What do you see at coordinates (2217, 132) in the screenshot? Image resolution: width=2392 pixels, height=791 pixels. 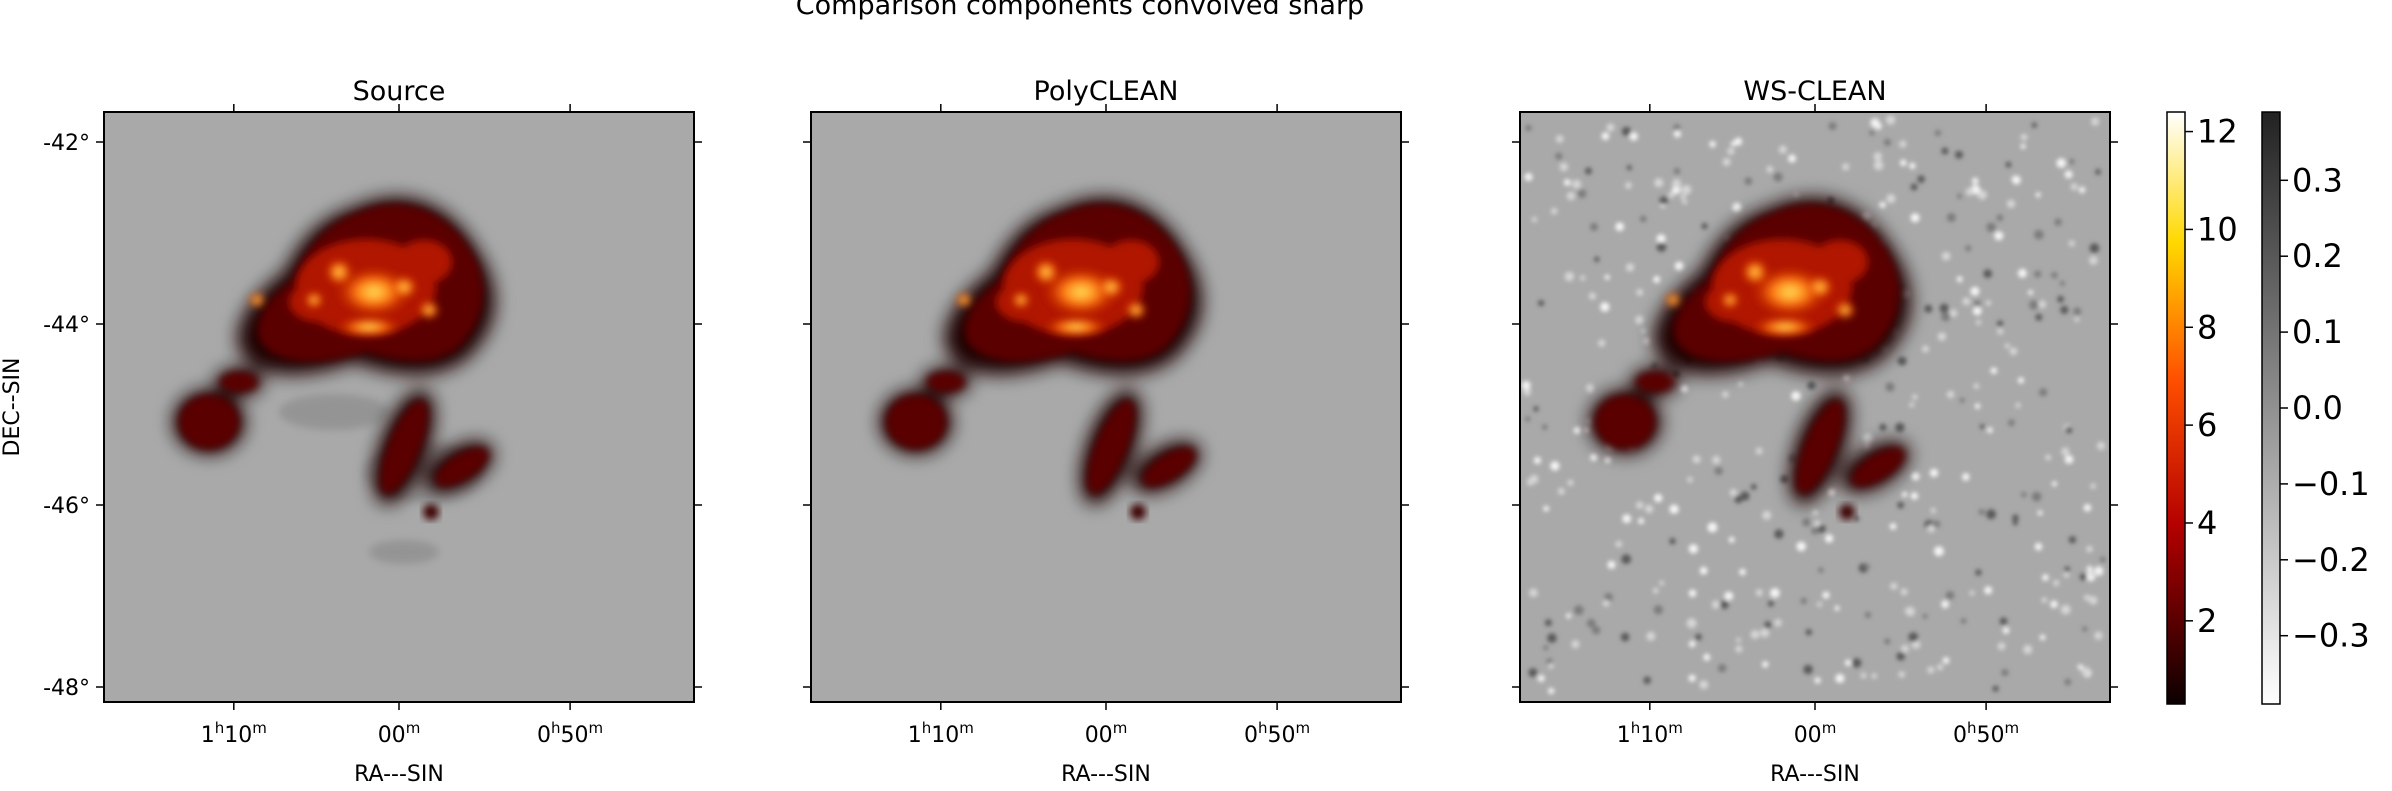 I see `colorbar-intensity-tick-label: 12` at bounding box center [2217, 132].